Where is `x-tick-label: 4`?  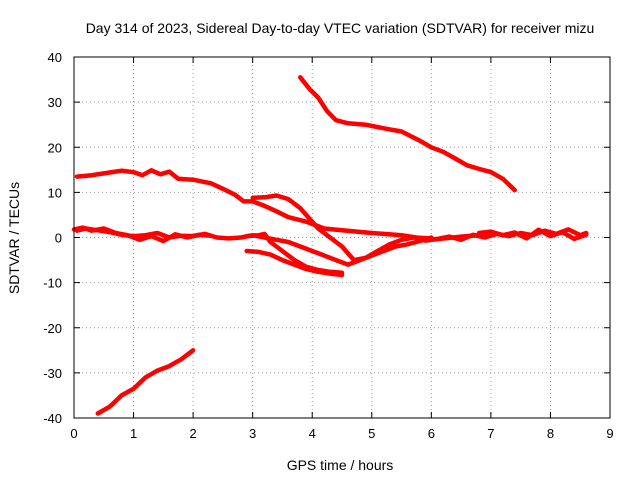 x-tick-label: 4 is located at coordinates (312, 433).